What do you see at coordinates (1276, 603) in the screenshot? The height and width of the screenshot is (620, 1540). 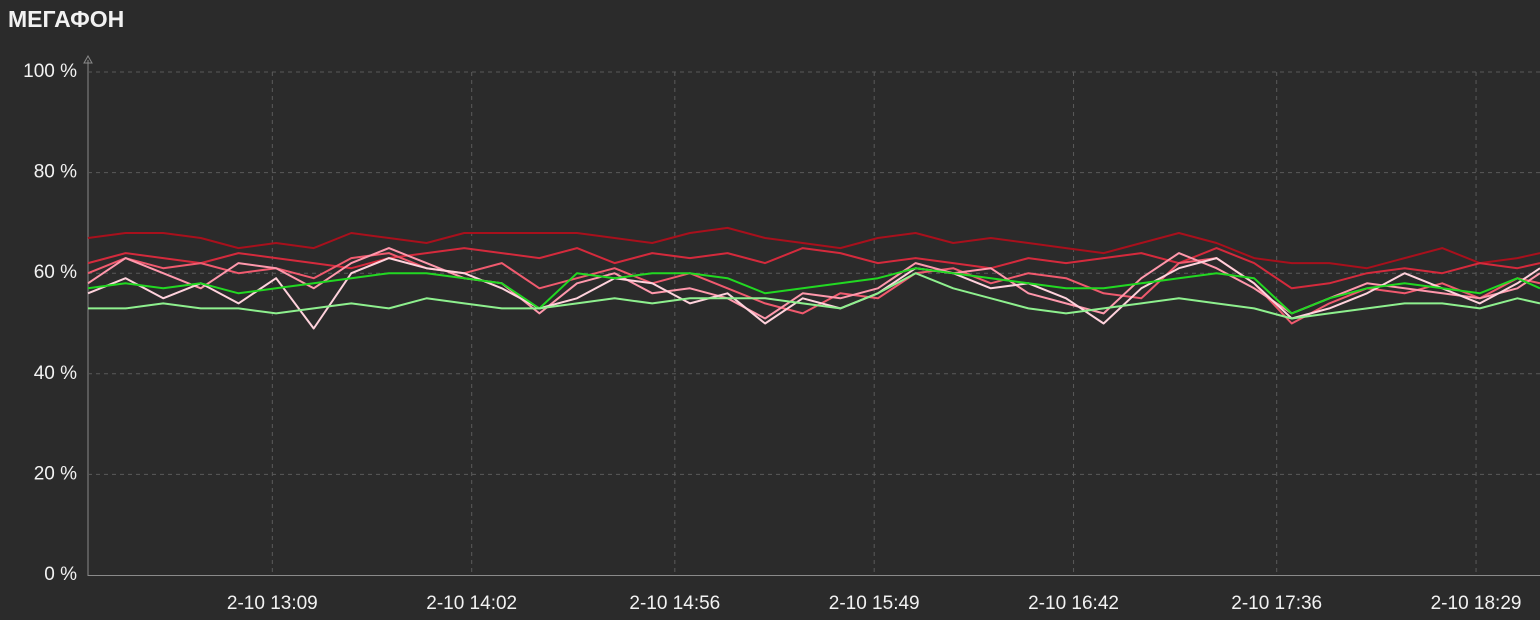 I see `x-tick-label: 2-10 17:36` at bounding box center [1276, 603].